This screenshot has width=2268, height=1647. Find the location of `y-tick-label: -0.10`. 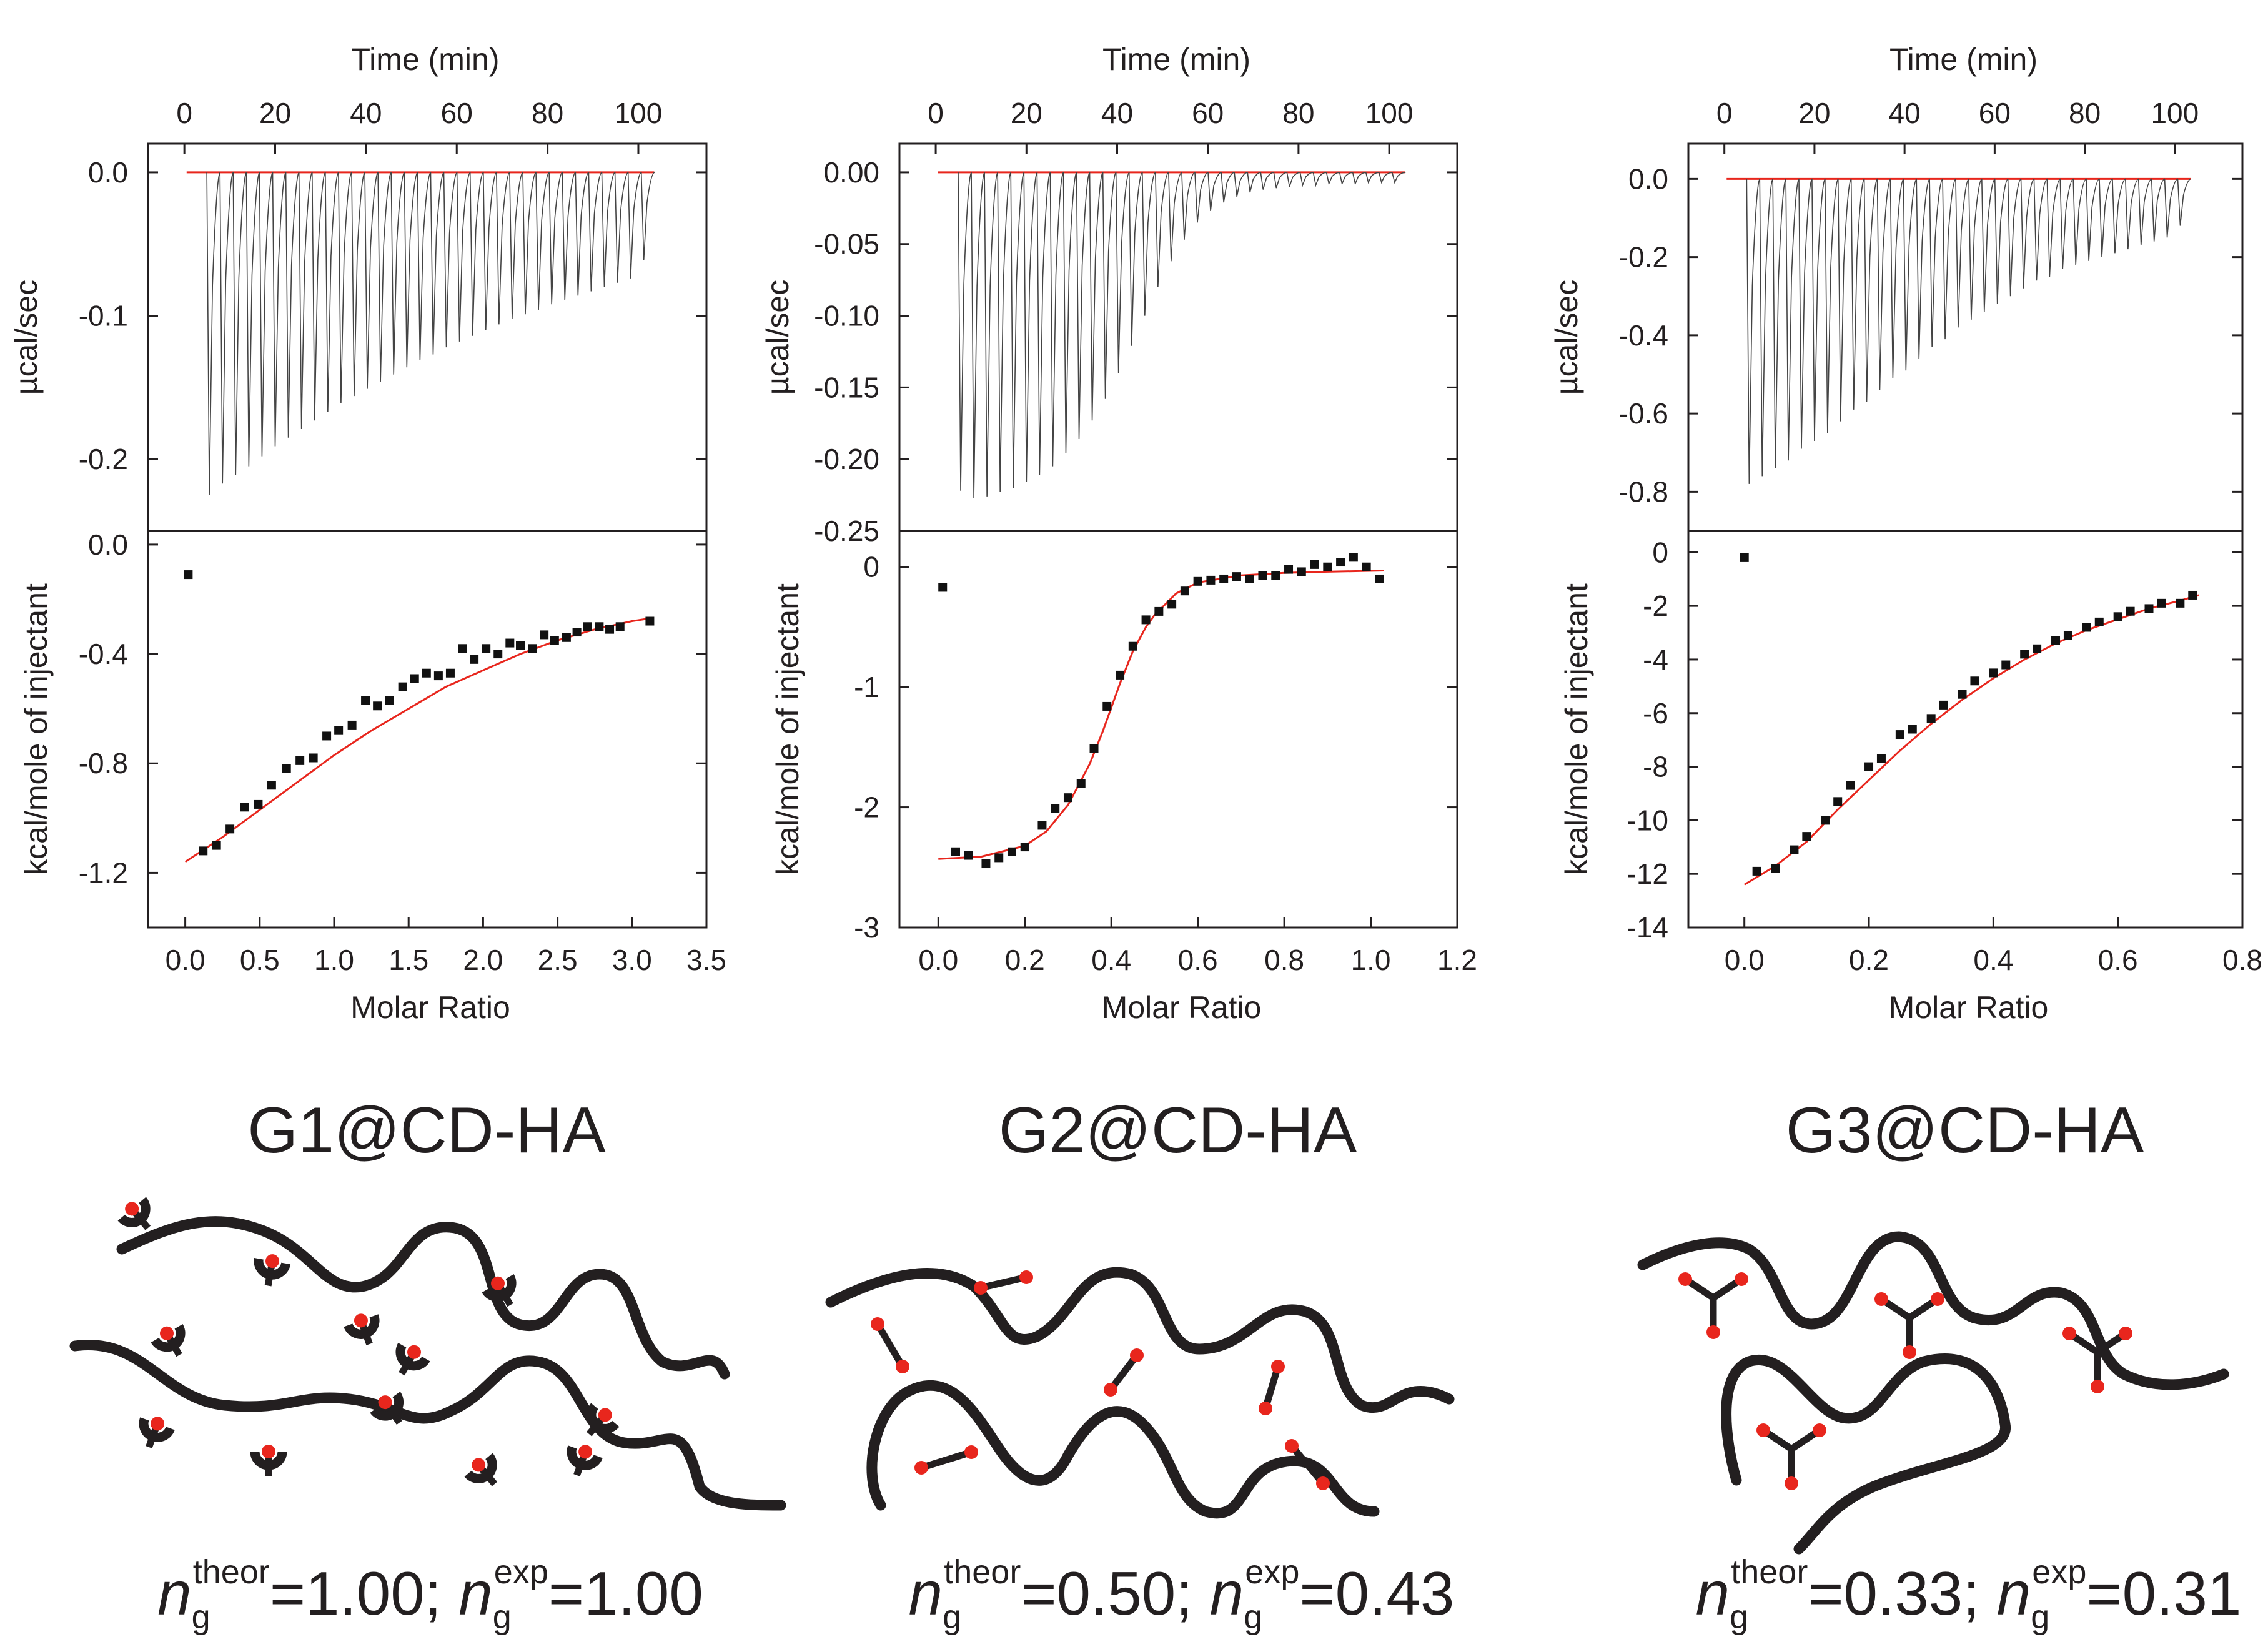

y-tick-label: -0.10 is located at coordinates (846, 316).